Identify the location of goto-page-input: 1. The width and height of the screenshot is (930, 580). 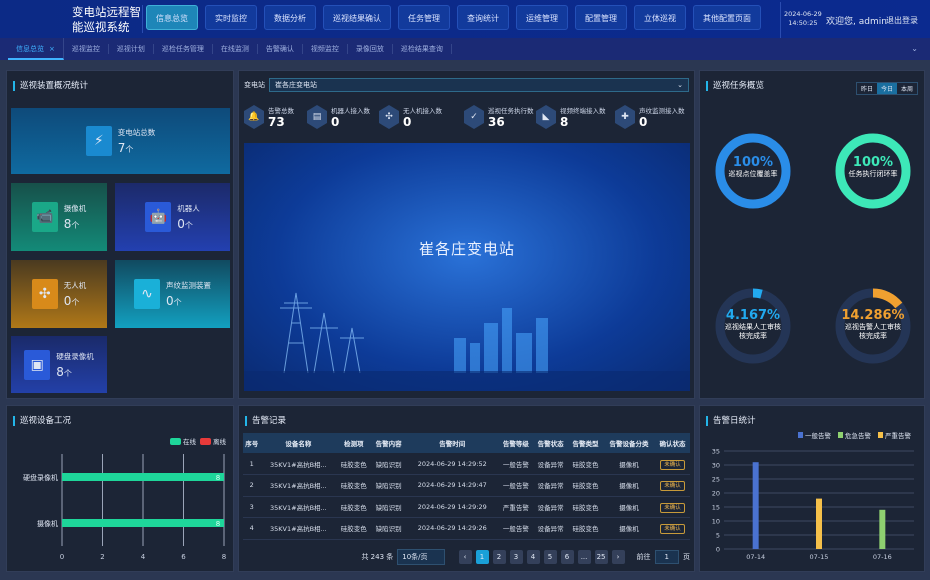
(666, 557).